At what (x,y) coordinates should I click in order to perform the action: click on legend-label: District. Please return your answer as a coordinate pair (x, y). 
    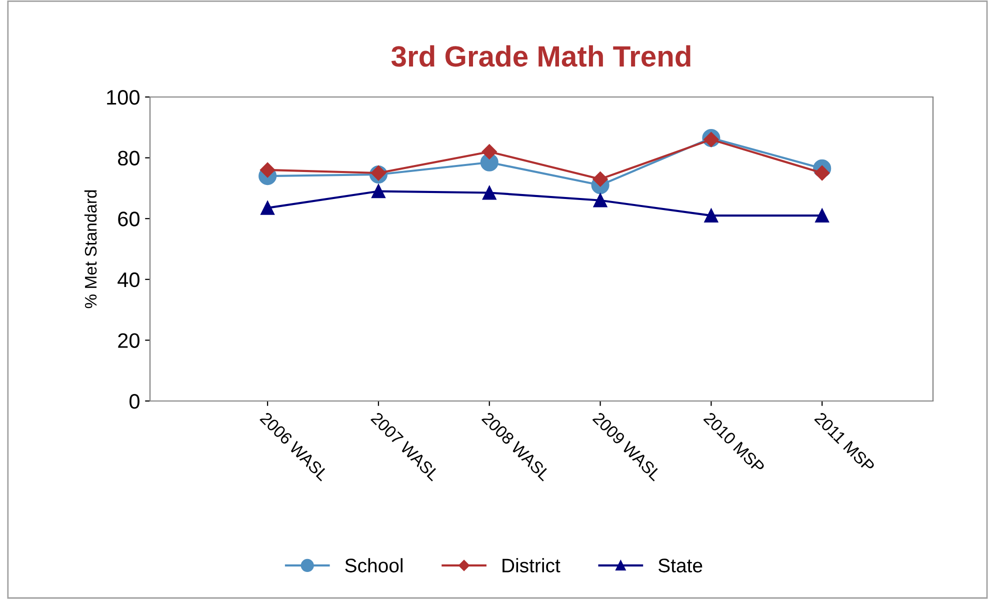
    Looking at the image, I should click on (531, 565).